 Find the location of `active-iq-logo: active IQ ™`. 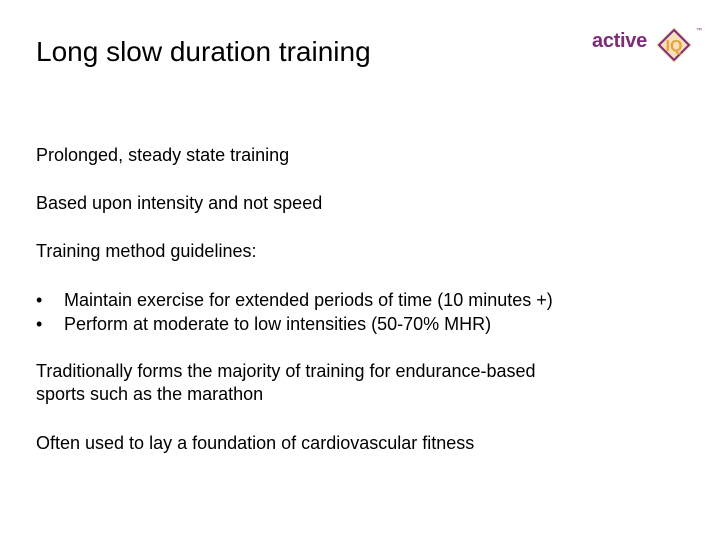

active-iq-logo: active IQ ™ is located at coordinates (646, 44).